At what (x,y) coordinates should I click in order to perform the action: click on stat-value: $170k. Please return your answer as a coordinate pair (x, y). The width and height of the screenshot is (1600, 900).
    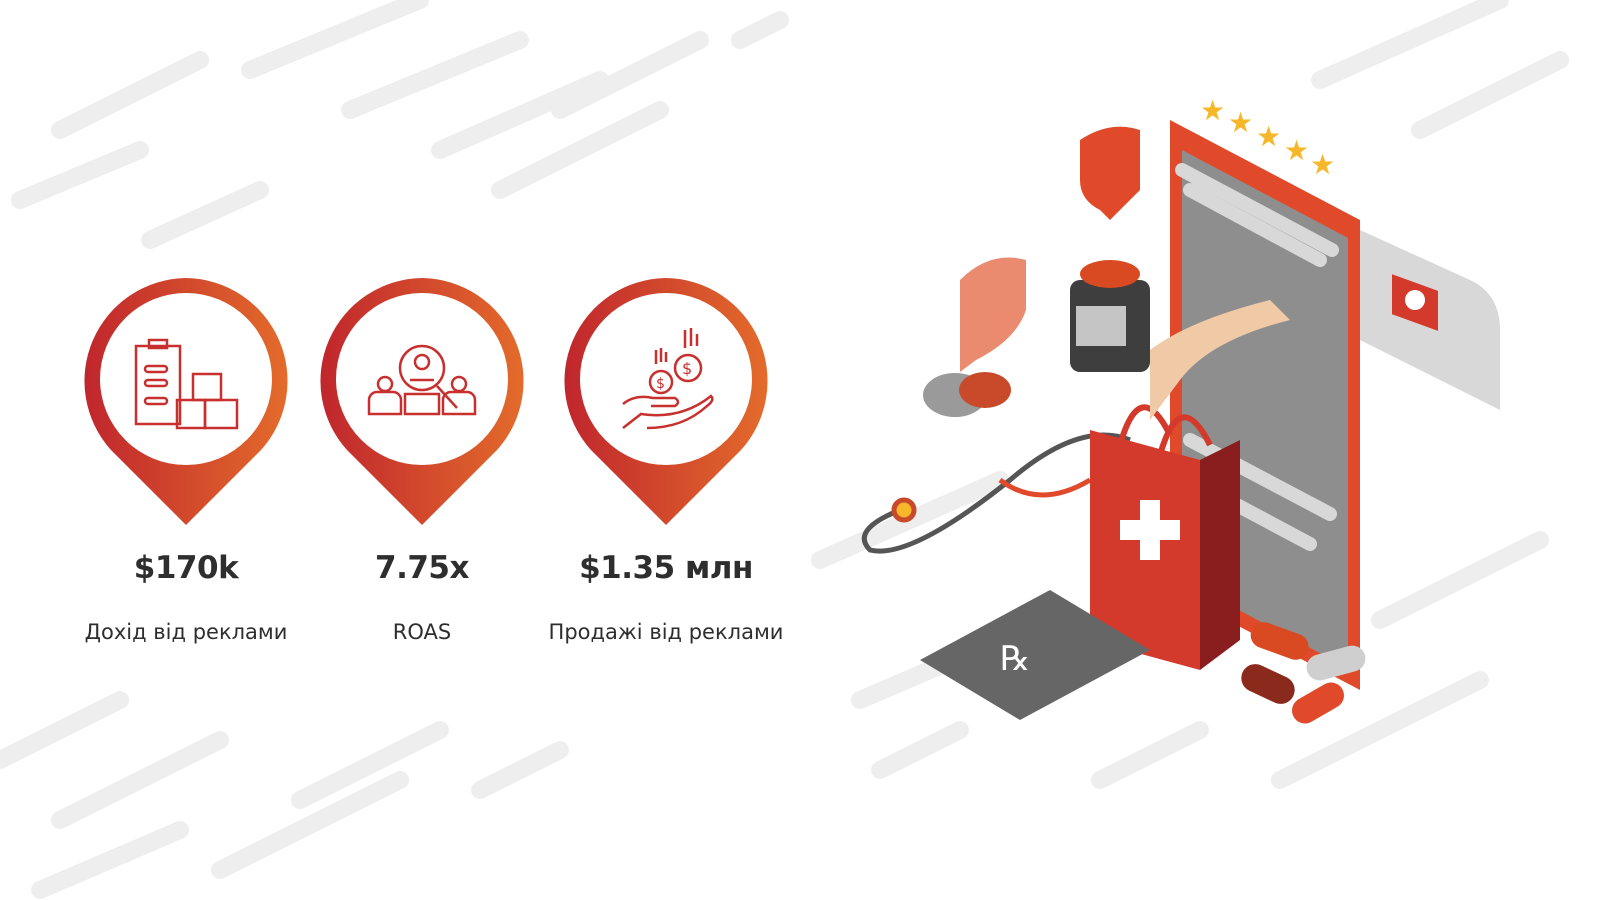
    Looking at the image, I should click on (186, 568).